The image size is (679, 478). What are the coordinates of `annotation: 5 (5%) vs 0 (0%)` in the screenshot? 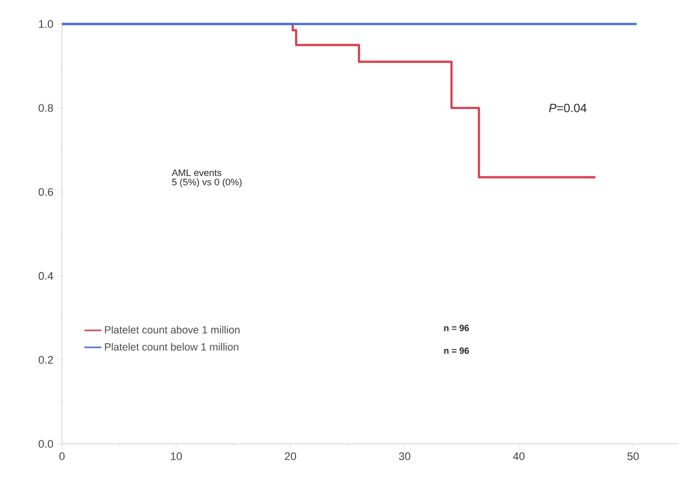 It's located at (207, 183).